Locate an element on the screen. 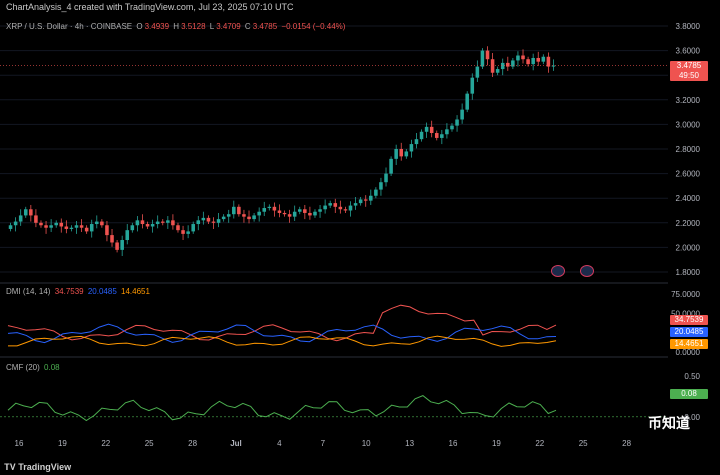 The width and height of the screenshot is (720, 475). dmi-tick-label: 50.0000 is located at coordinates (685, 313).